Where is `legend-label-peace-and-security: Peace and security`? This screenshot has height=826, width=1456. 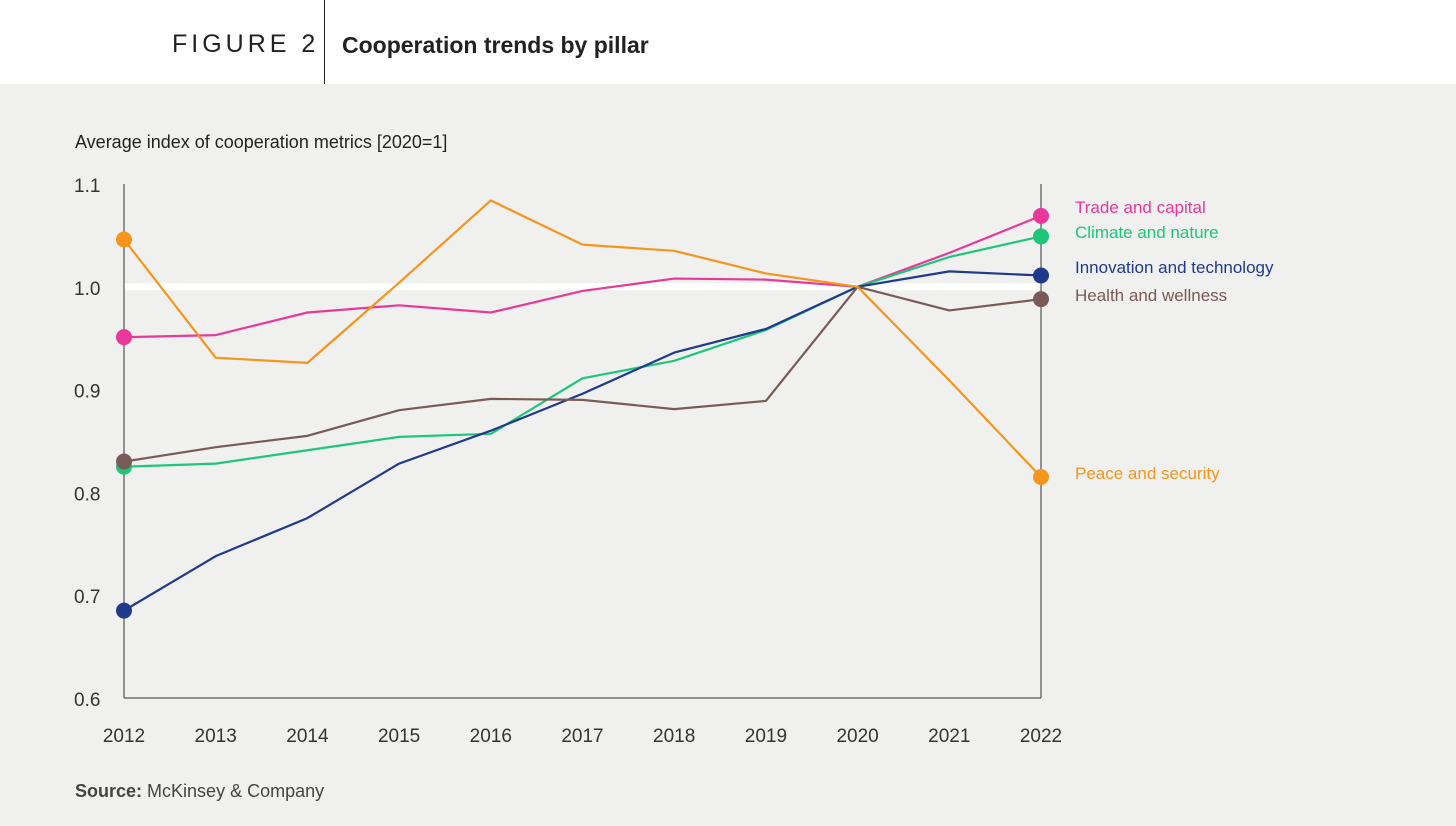
legend-label-peace-and-security: Peace and security is located at coordinates (1147, 473).